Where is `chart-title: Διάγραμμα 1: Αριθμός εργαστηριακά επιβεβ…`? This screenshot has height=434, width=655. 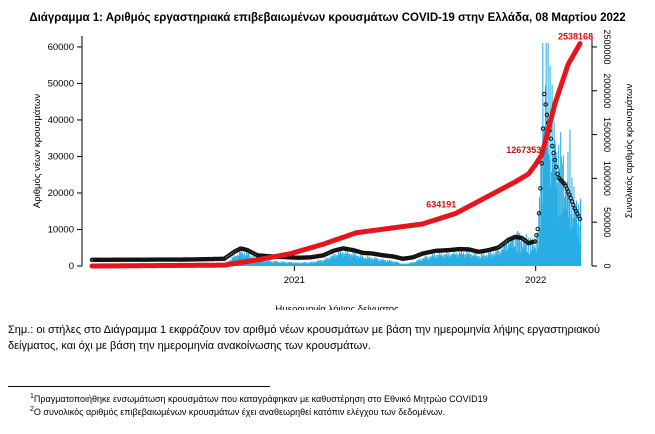
chart-title: Διάγραμμα 1: Αριθμός εργαστηριακά επιβεβ… is located at coordinates (327, 18).